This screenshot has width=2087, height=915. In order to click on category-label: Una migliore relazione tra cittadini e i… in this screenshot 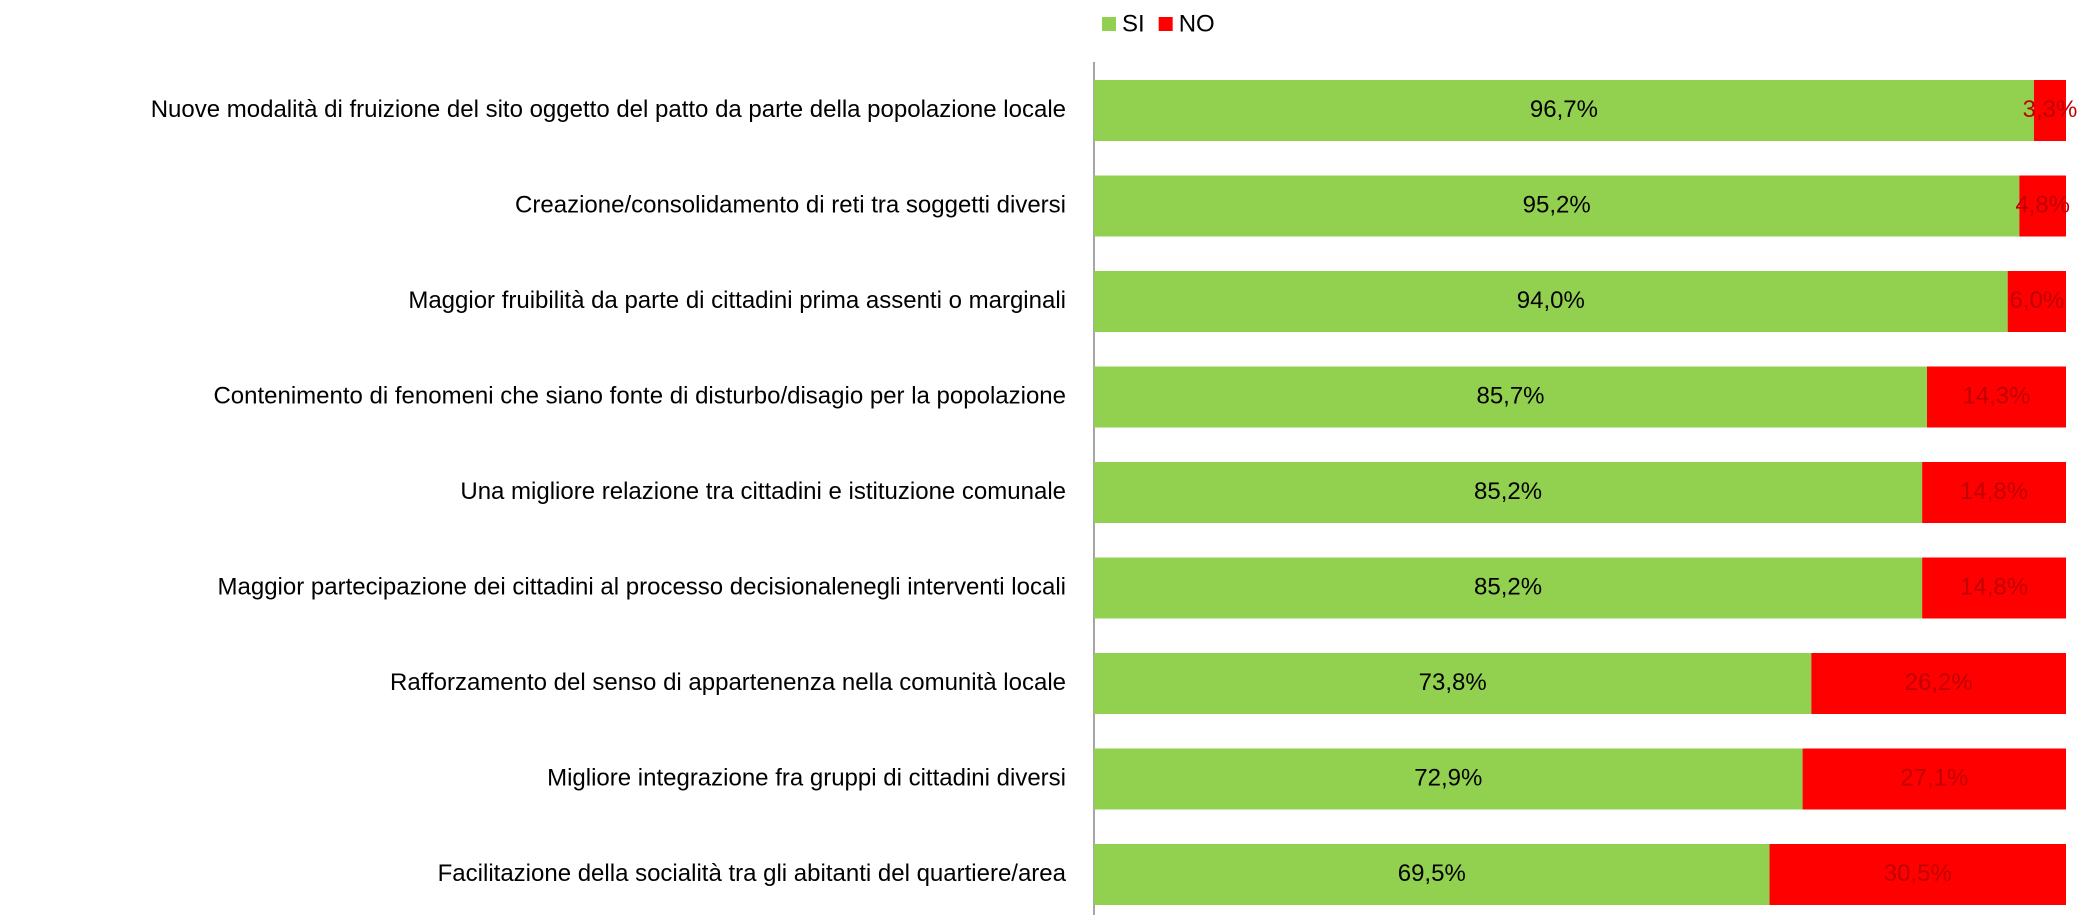, I will do `click(763, 491)`.